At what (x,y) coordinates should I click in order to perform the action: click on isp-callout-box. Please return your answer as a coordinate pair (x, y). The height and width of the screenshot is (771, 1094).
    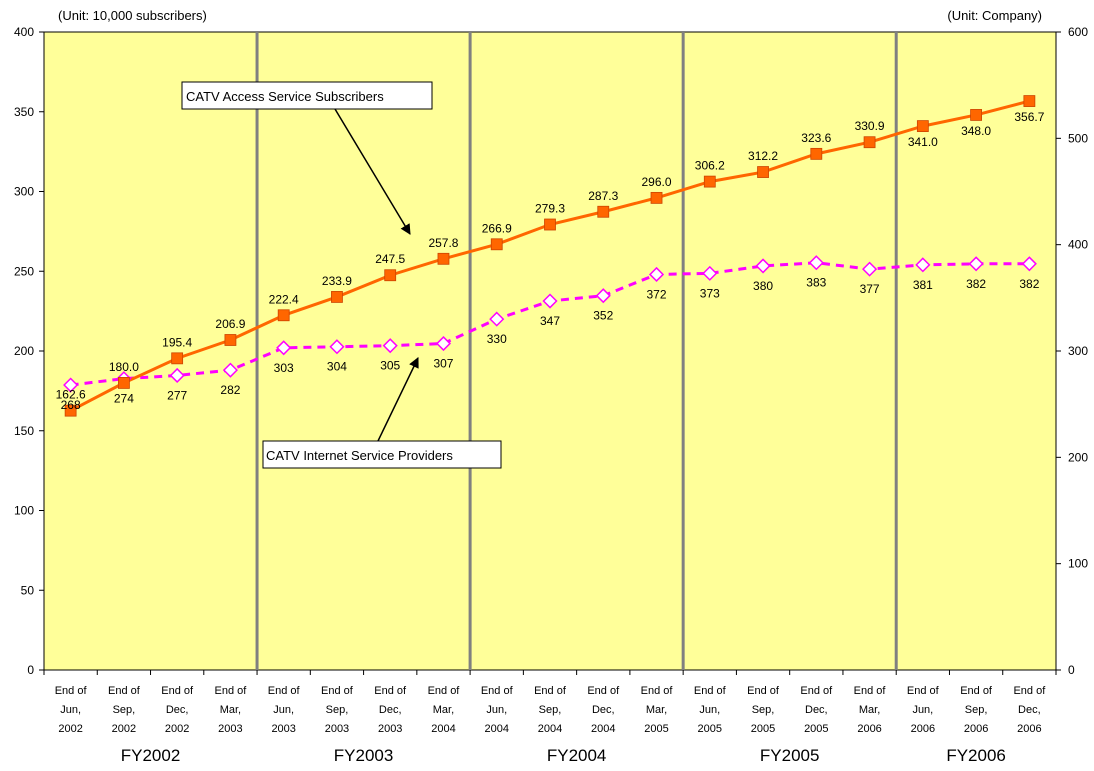
    Looking at the image, I should click on (382, 454).